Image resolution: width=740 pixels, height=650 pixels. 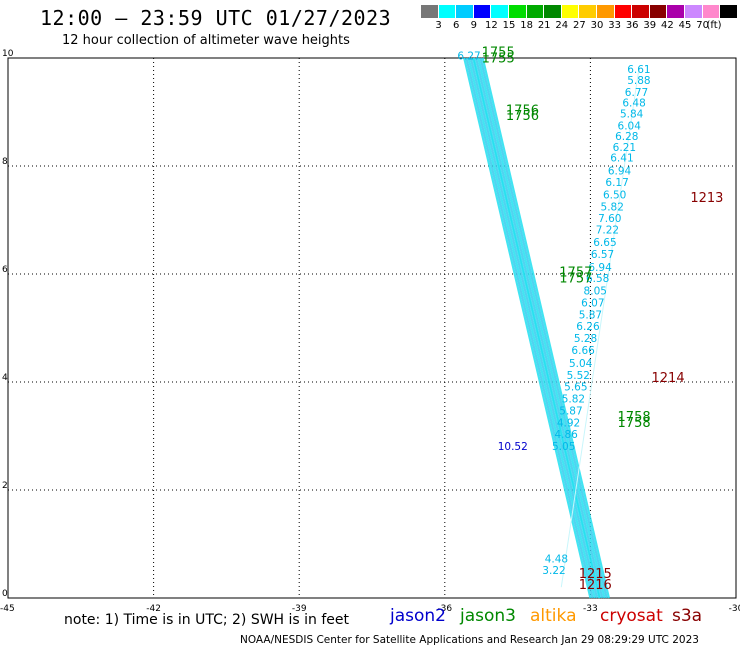 What do you see at coordinates (668, 378) in the screenshot?
I see `time-label: 1214` at bounding box center [668, 378].